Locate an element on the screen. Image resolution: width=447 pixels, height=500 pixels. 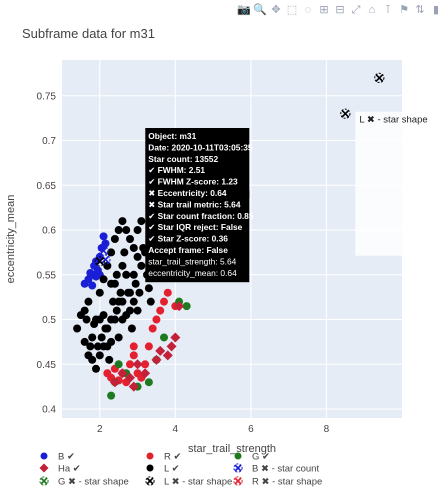
camera-icon: 📷 is located at coordinates (244, 10).